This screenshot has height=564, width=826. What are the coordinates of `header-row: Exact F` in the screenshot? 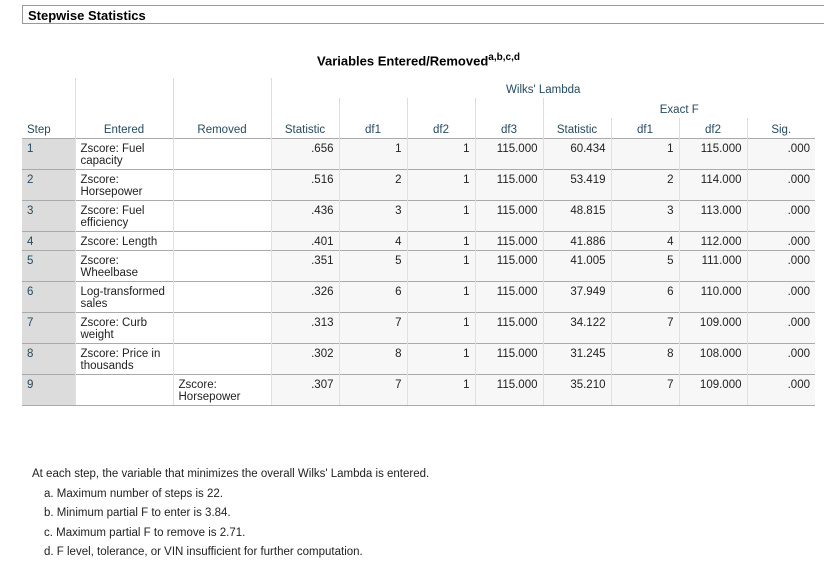 It's located at (418, 108).